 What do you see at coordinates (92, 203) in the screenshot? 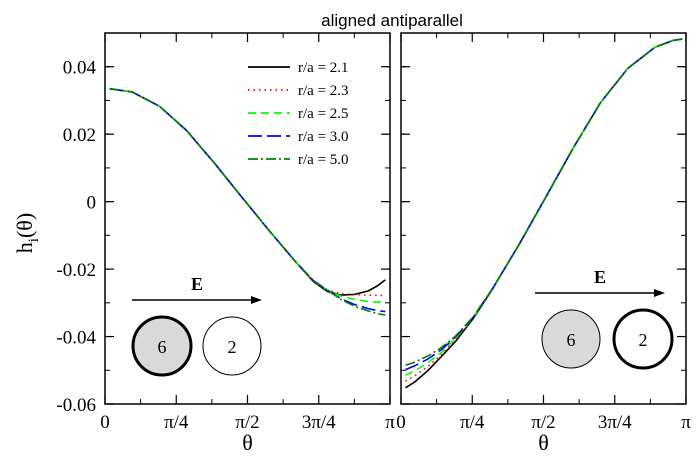
I see `y-tick-label: 0` at bounding box center [92, 203].